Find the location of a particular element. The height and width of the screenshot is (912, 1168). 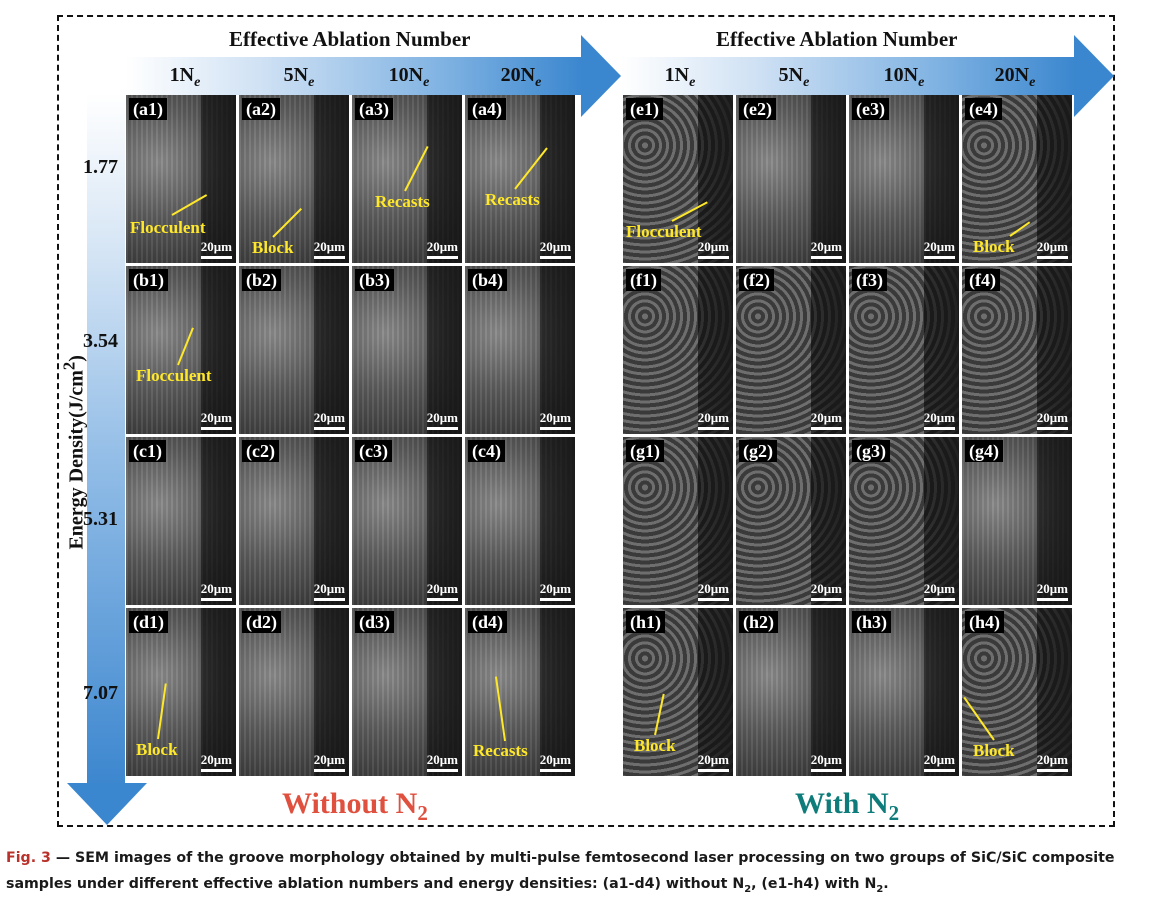

caption-text: , (e1-h4) with N is located at coordinates (814, 884).